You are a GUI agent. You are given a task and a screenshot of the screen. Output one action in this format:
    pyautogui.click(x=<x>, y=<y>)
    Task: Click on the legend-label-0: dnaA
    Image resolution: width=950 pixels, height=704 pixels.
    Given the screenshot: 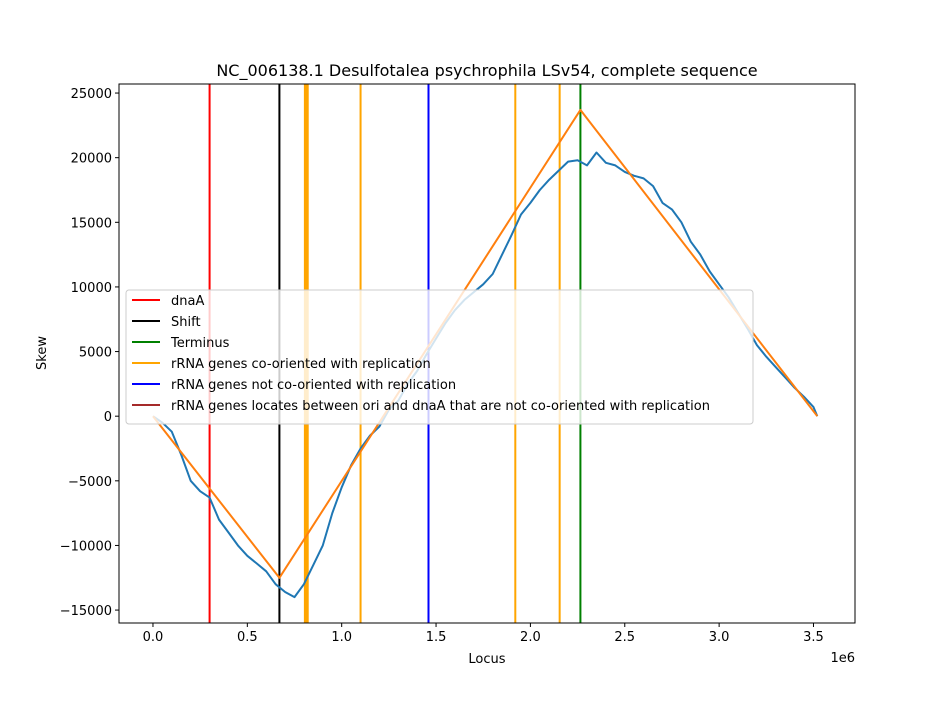 What is the action you would take?
    pyautogui.click(x=187, y=301)
    